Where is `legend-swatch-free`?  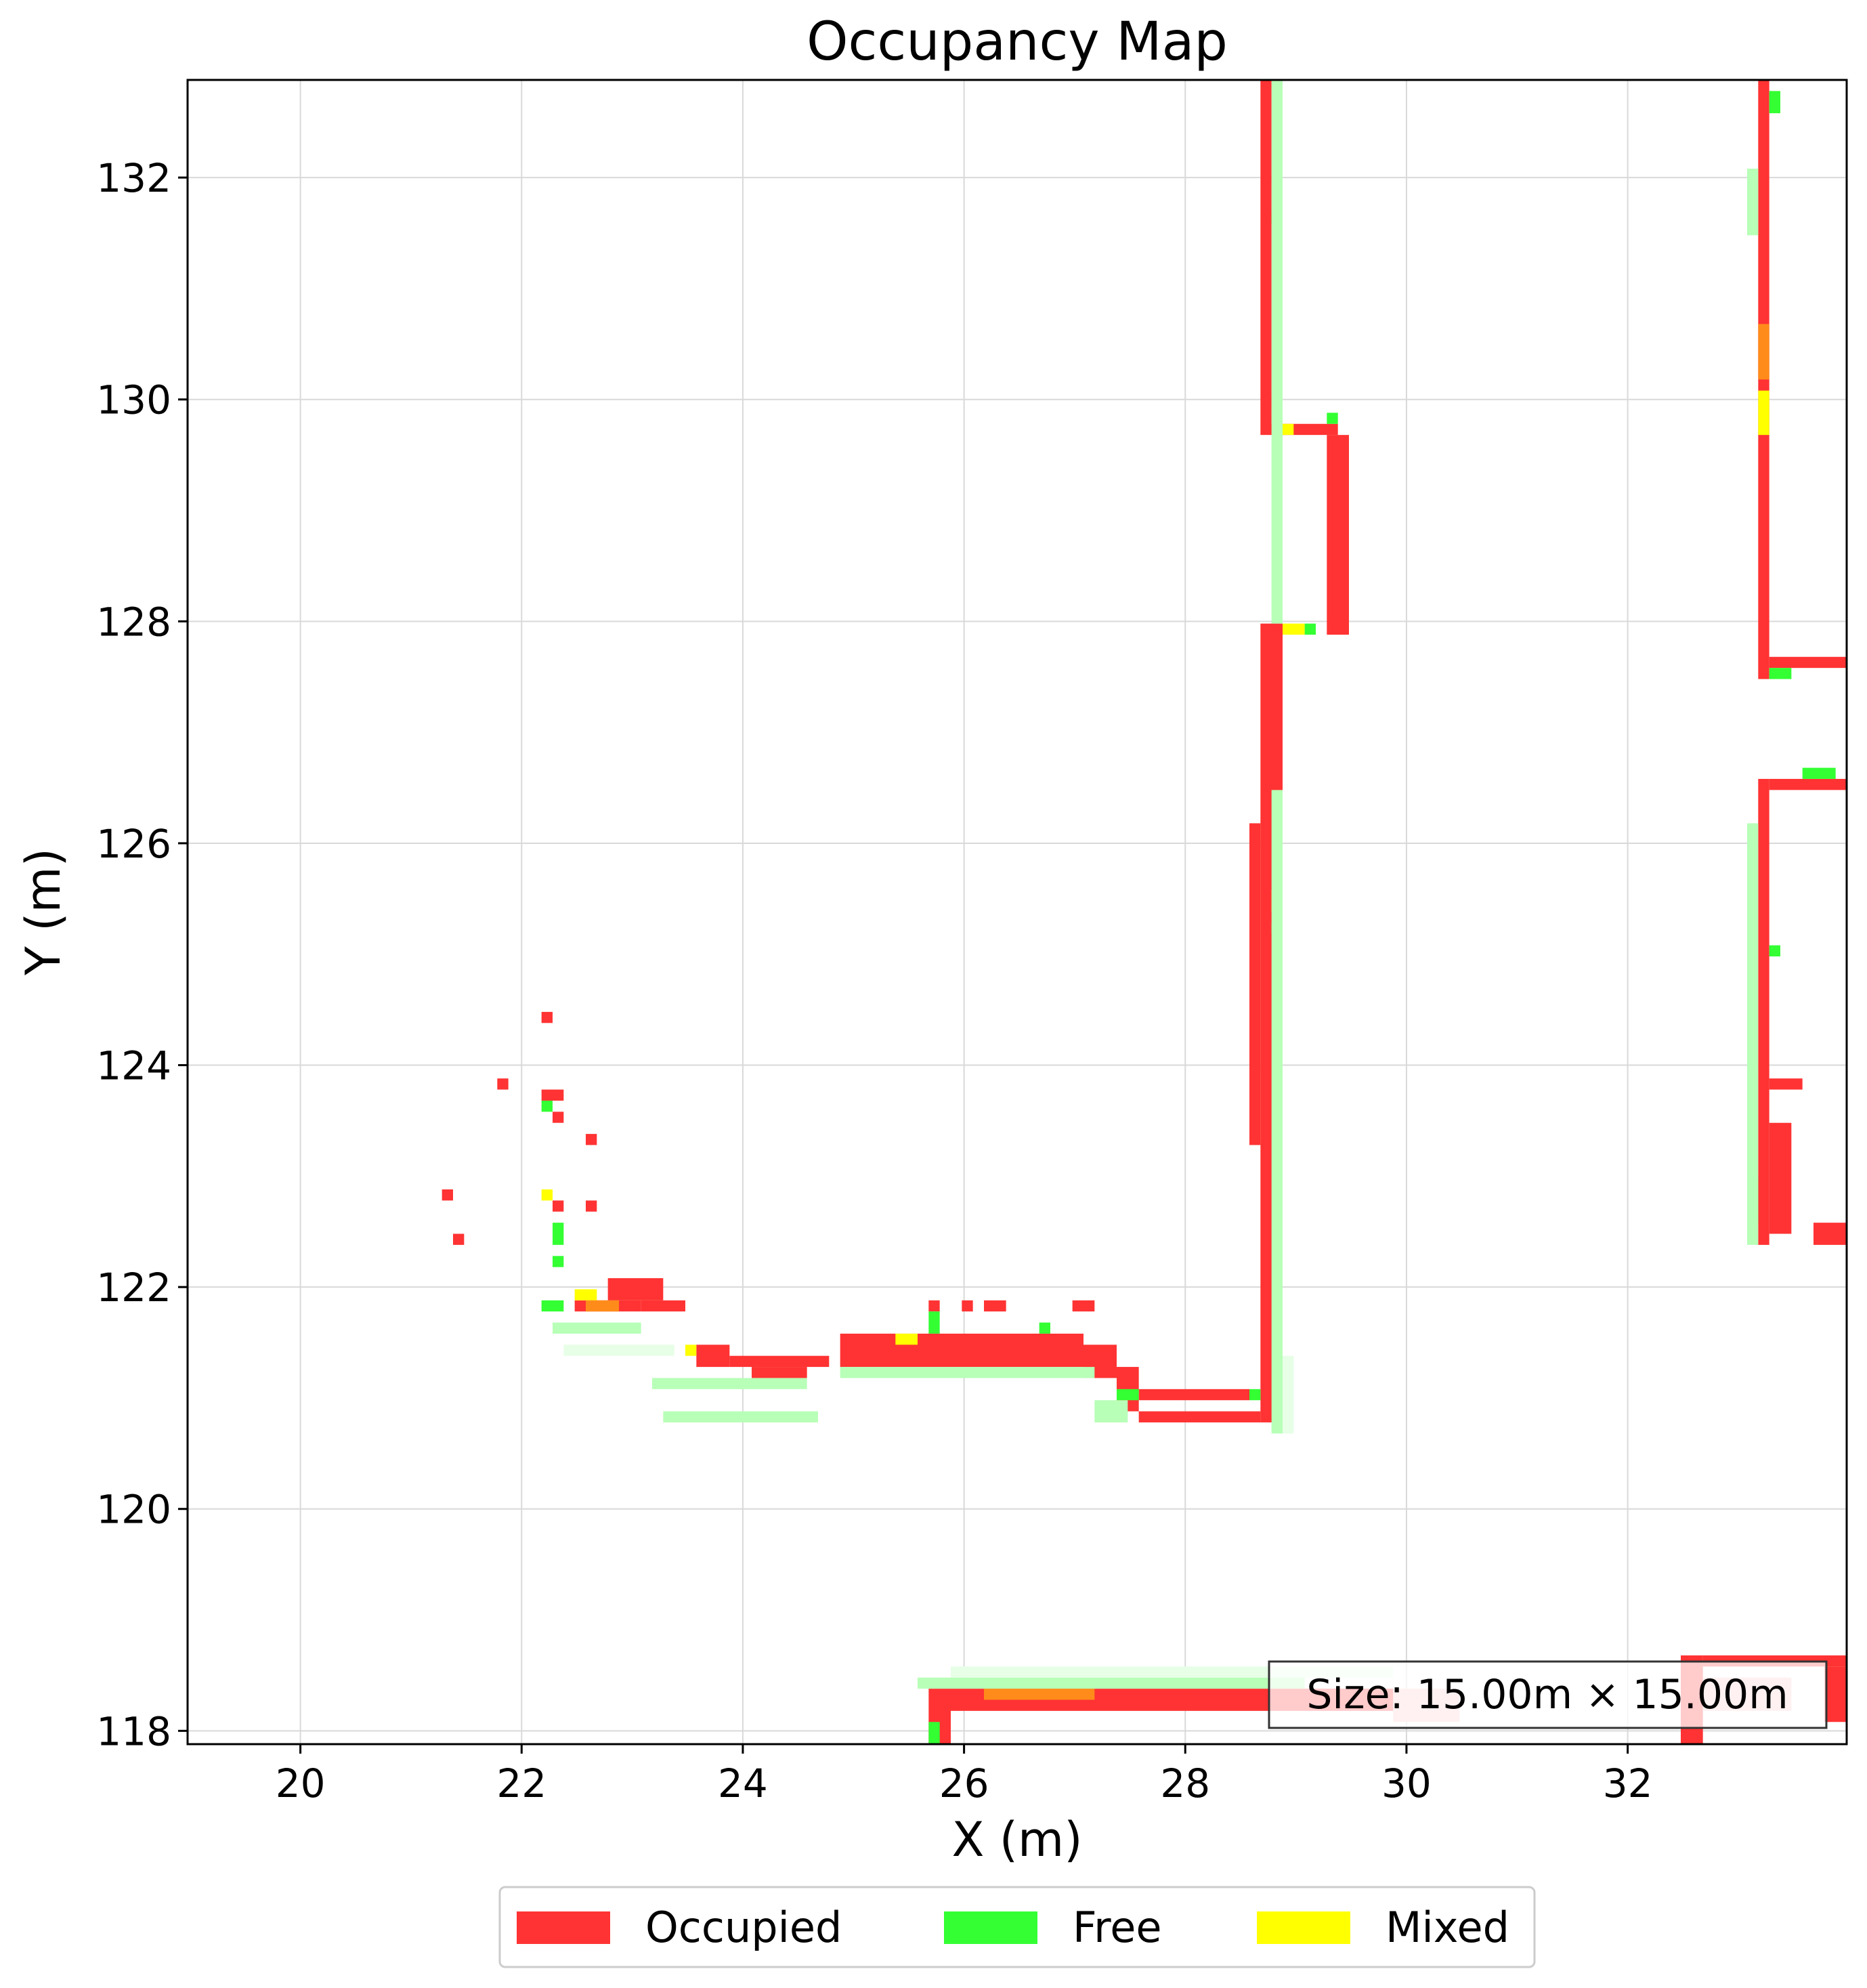 legend-swatch-free is located at coordinates (990, 1927).